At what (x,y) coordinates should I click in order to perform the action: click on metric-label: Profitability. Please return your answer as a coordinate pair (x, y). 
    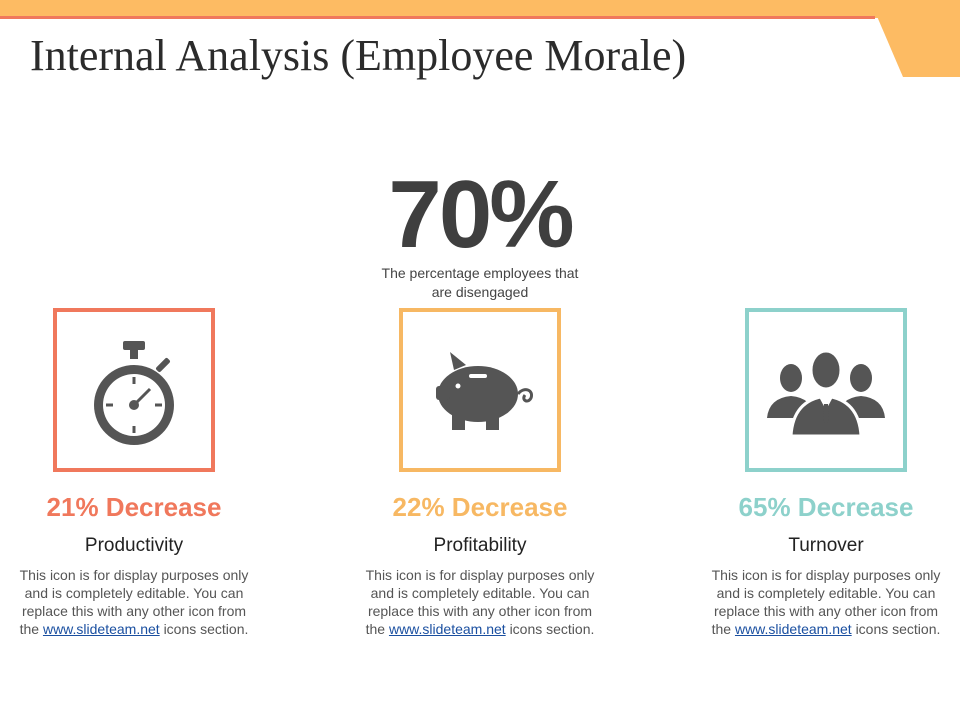
    Looking at the image, I should click on (480, 545).